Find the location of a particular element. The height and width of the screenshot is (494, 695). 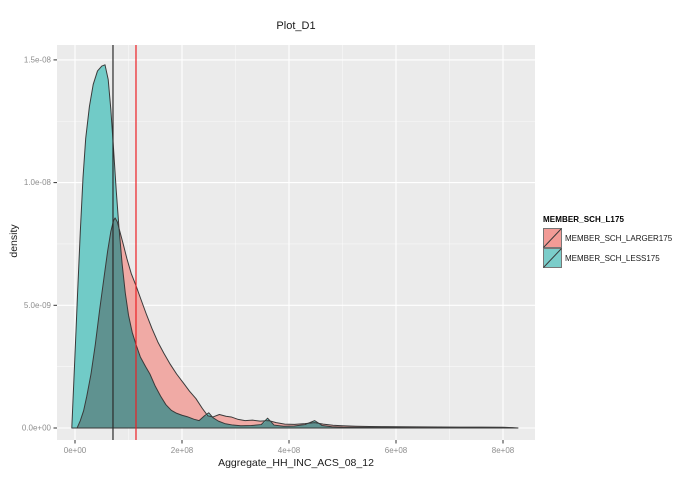

legend-label-larger175: MEMBER_SCH_LARGER175 is located at coordinates (619, 238).